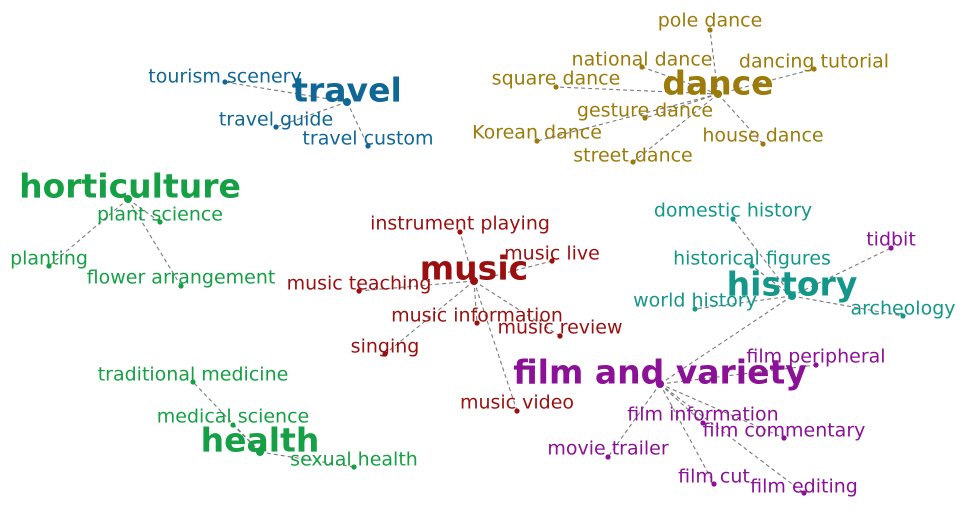 The image size is (962, 516). What do you see at coordinates (233, 425) in the screenshot?
I see `leaf-node-medical-science` at bounding box center [233, 425].